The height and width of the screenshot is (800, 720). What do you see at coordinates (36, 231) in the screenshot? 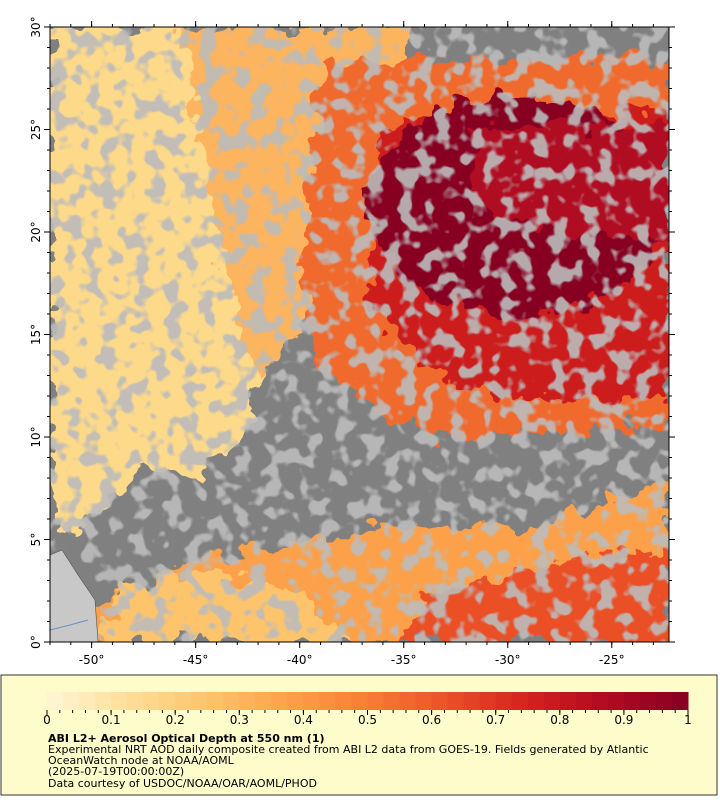
I see `y-tick-label: 20°` at bounding box center [36, 231].